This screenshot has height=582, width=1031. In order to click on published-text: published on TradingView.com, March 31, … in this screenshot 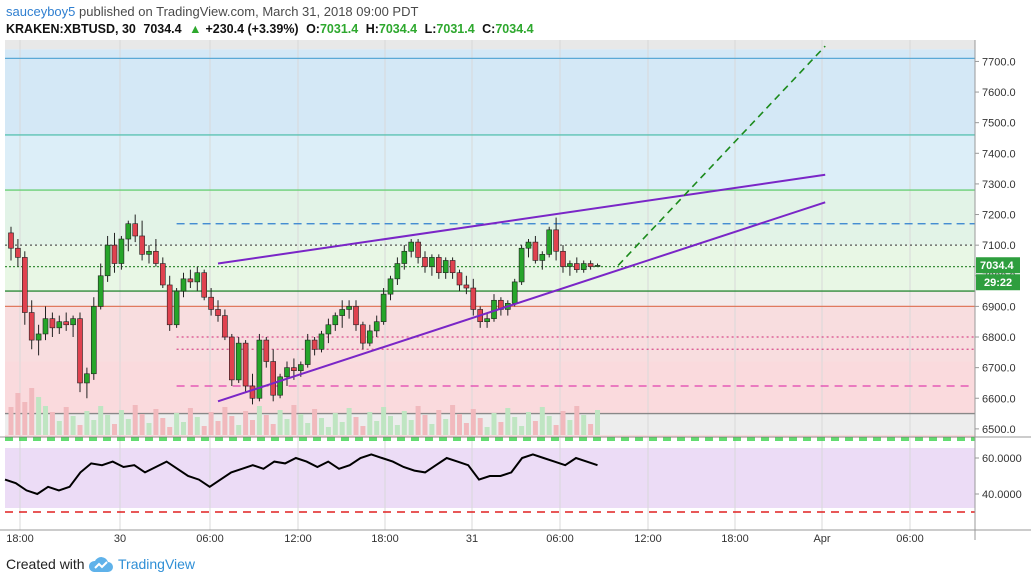, I will do `click(247, 11)`.